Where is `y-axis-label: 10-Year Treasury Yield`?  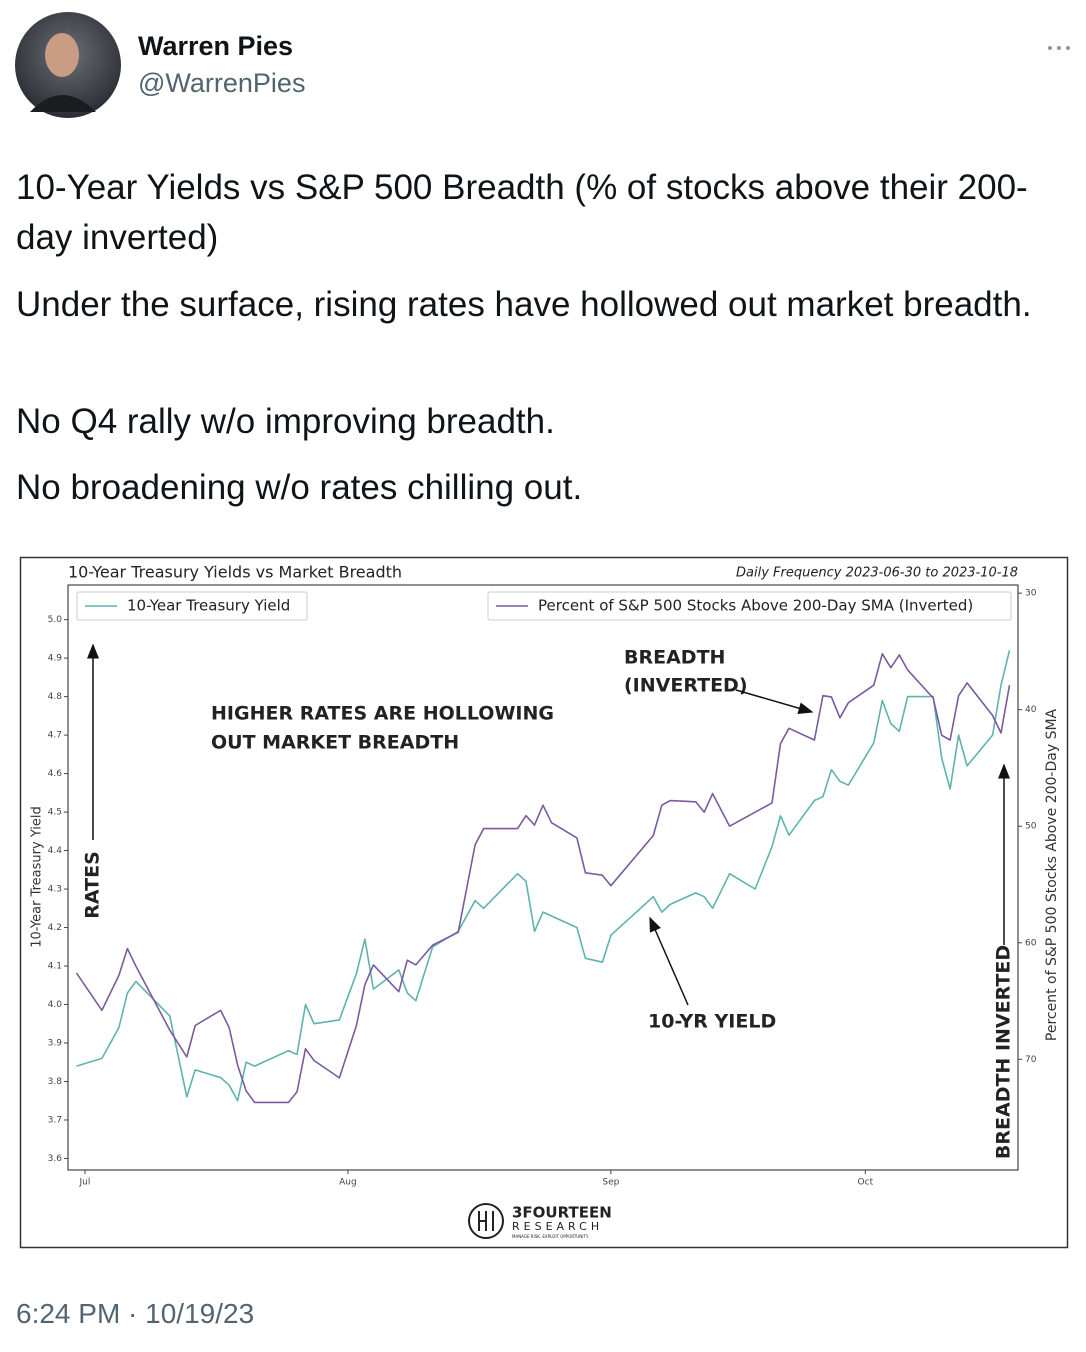
y-axis-label: 10-Year Treasury Yield is located at coordinates (37, 877).